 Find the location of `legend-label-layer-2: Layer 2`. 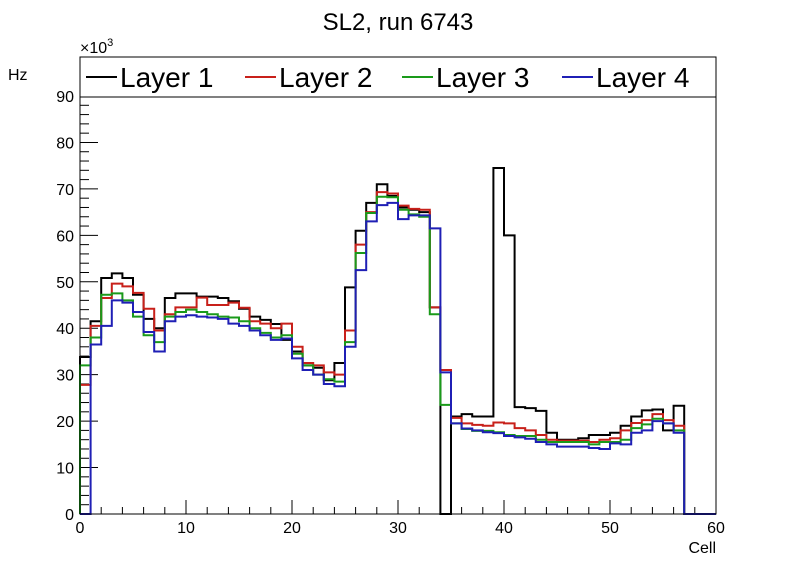

legend-label-layer-2: Layer 2 is located at coordinates (325, 77).